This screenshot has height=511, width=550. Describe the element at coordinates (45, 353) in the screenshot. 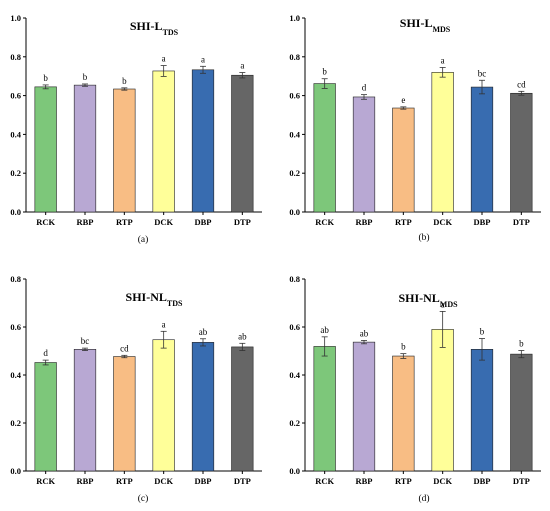

I see `significance-label-rck: d` at that location.